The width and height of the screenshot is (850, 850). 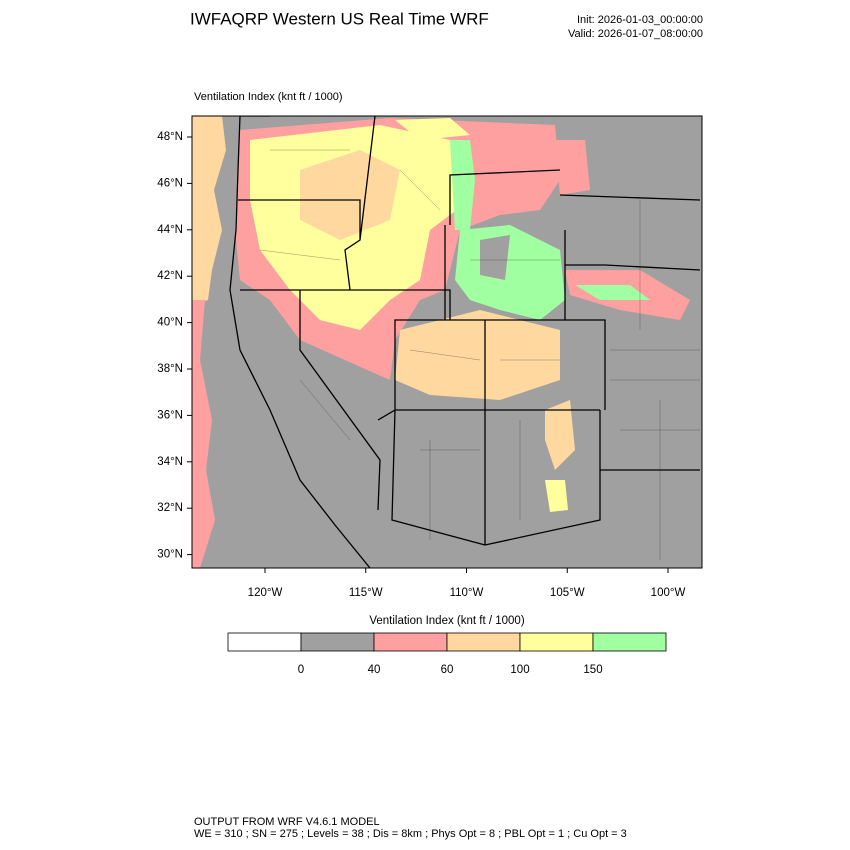 What do you see at coordinates (170, 276) in the screenshot?
I see `lat-tick-label: 42°N` at bounding box center [170, 276].